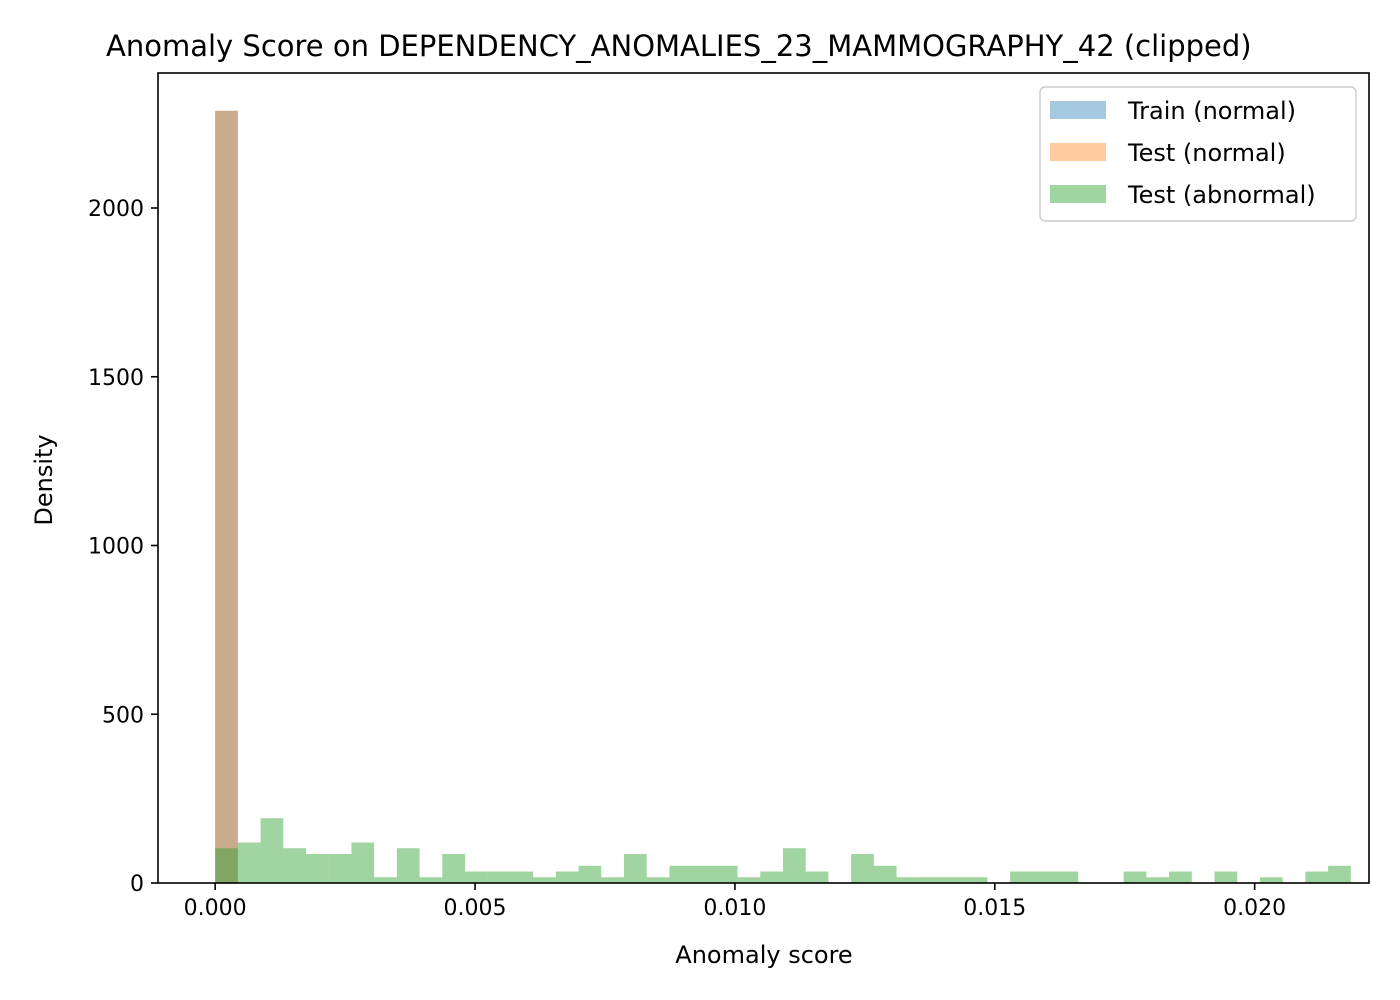  I want to click on y-axis: 0 500 1000 1500 2000, so click(123, 547).